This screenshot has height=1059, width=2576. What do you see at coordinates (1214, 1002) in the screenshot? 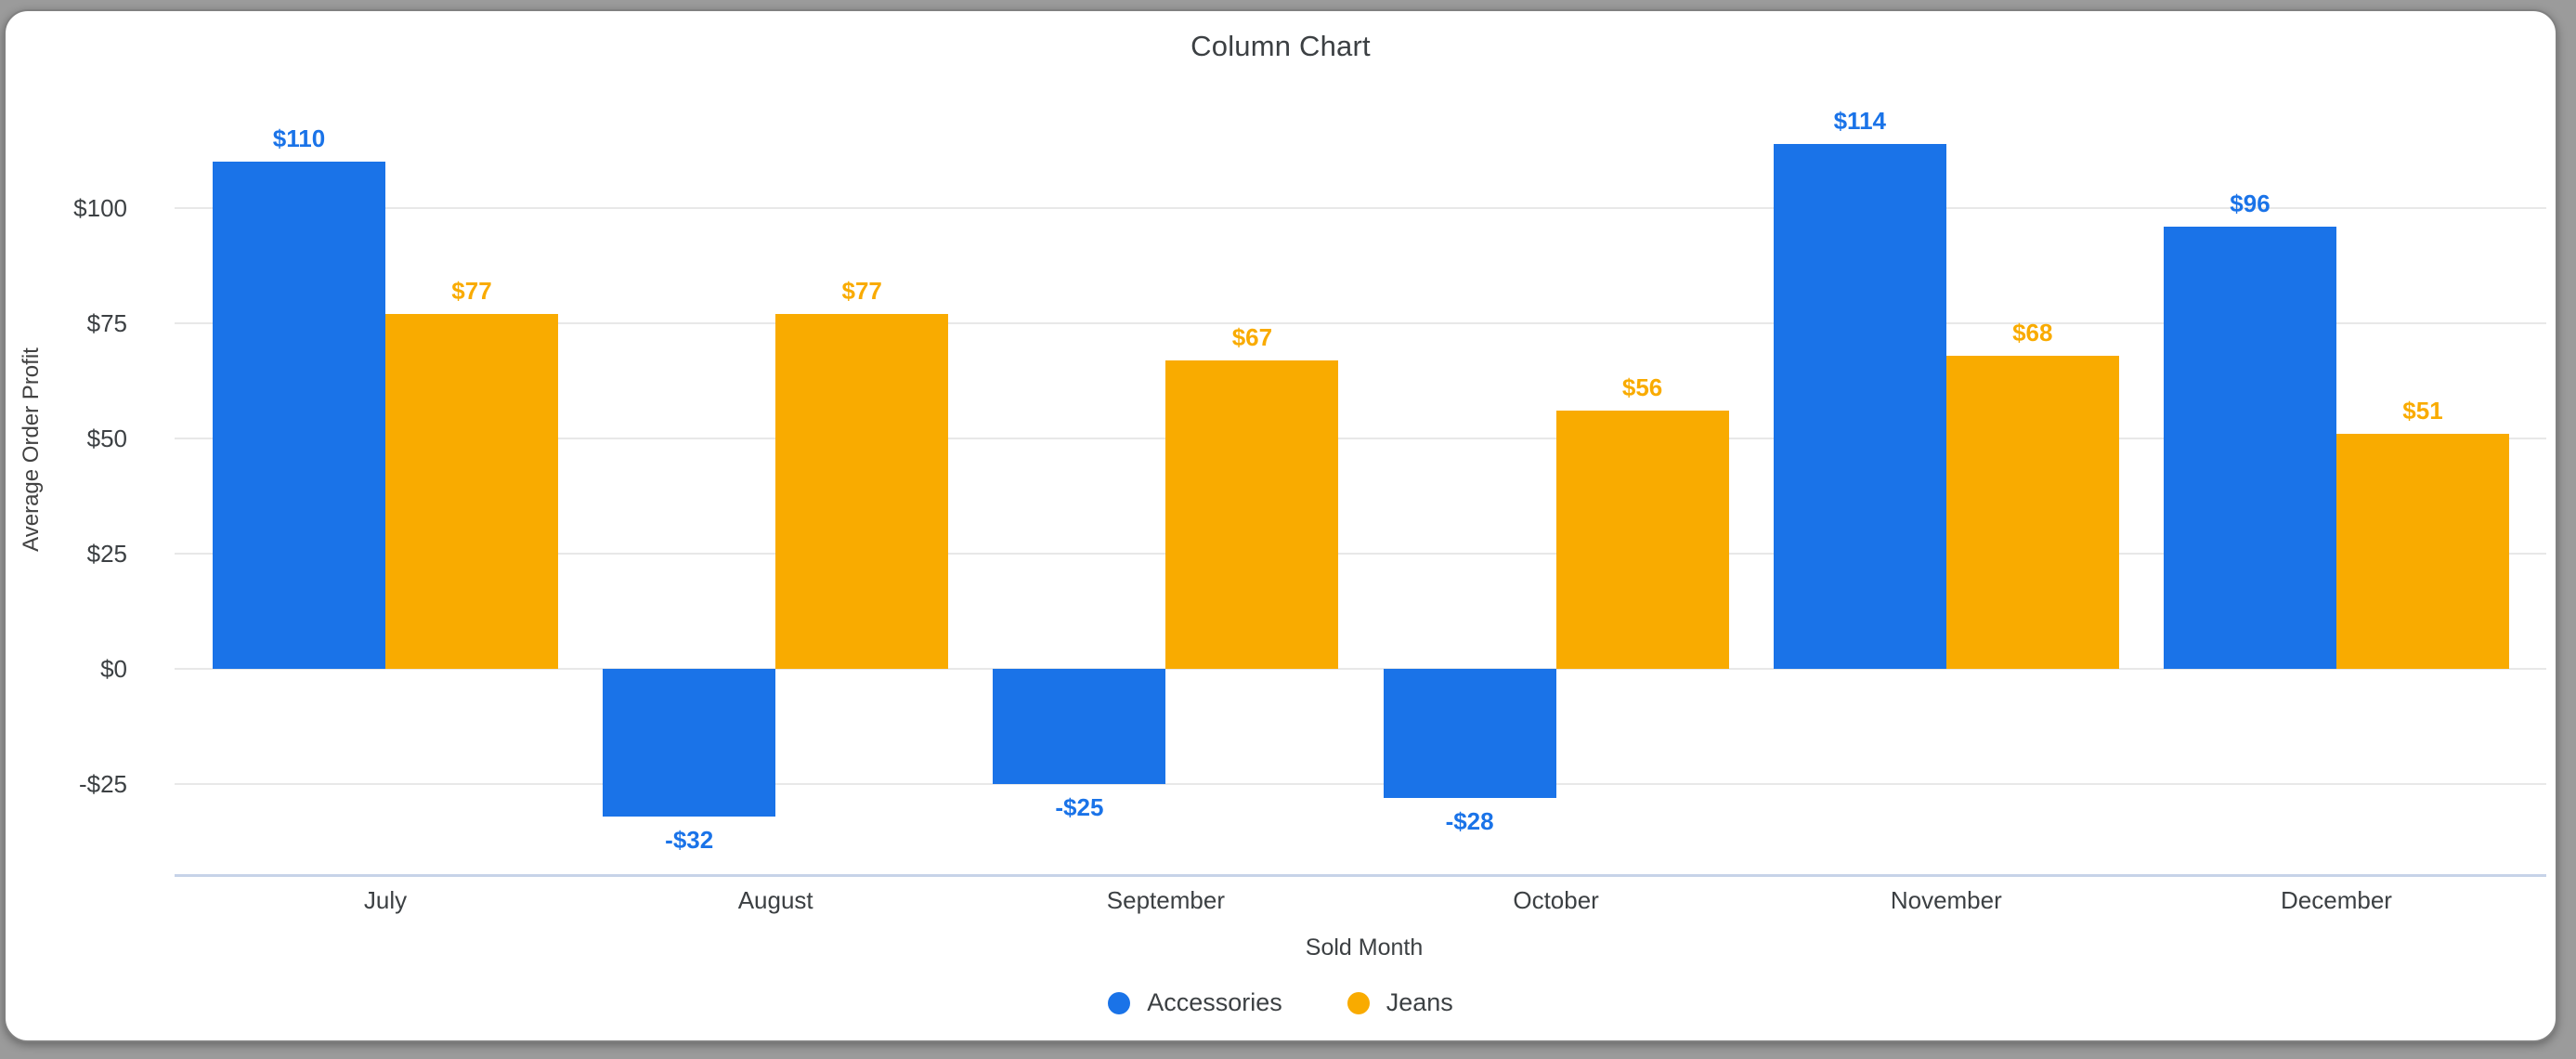
I see `legend-label: Accessories` at bounding box center [1214, 1002].